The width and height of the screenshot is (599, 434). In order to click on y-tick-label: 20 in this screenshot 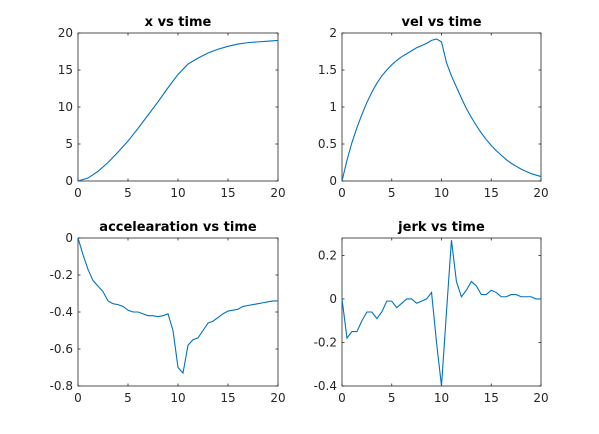, I will do `click(65, 33)`.